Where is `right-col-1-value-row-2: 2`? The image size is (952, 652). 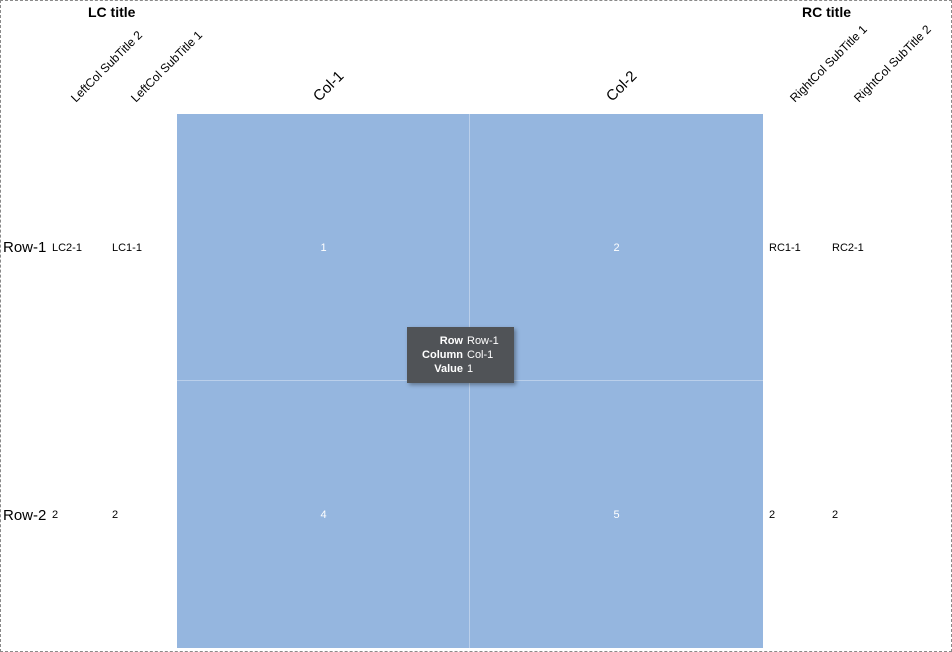
right-col-1-value-row-2: 2 is located at coordinates (772, 515).